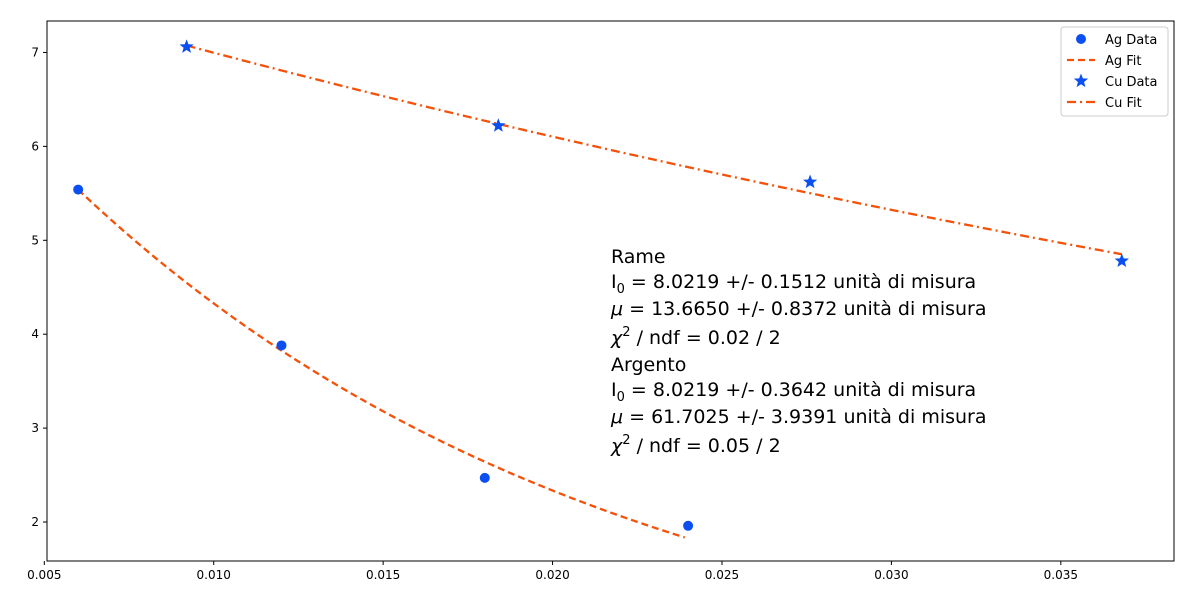 The height and width of the screenshot is (600, 1200). What do you see at coordinates (798, 309) in the screenshot?
I see `annotation-rame-mu: μ = 13.6650 +/- 0.8372 unità di misura` at bounding box center [798, 309].